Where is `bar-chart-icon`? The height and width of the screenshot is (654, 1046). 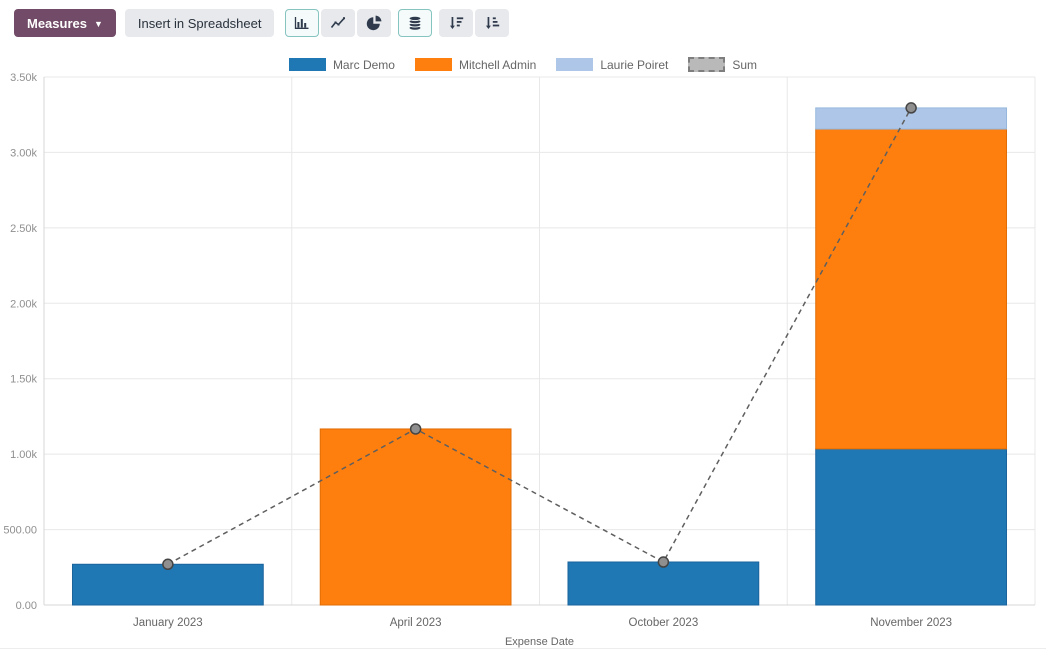 bar-chart-icon is located at coordinates (302, 23).